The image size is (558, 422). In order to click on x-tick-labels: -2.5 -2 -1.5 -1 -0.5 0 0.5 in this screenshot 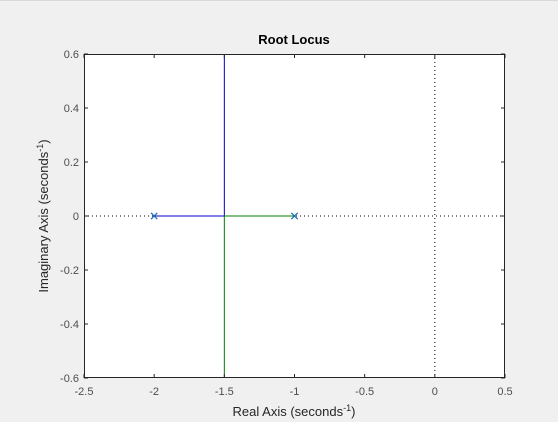, I will do `click(294, 392)`.